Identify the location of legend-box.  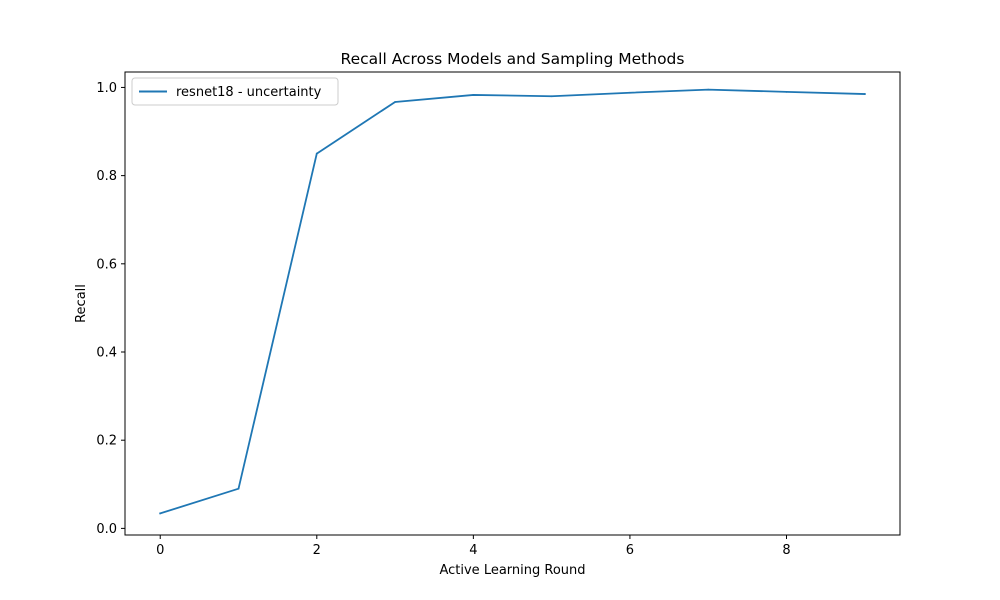
(235, 91).